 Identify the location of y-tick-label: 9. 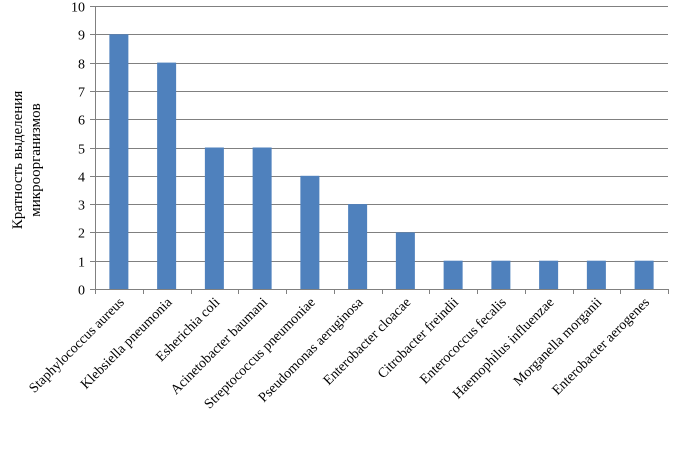
(81, 36).